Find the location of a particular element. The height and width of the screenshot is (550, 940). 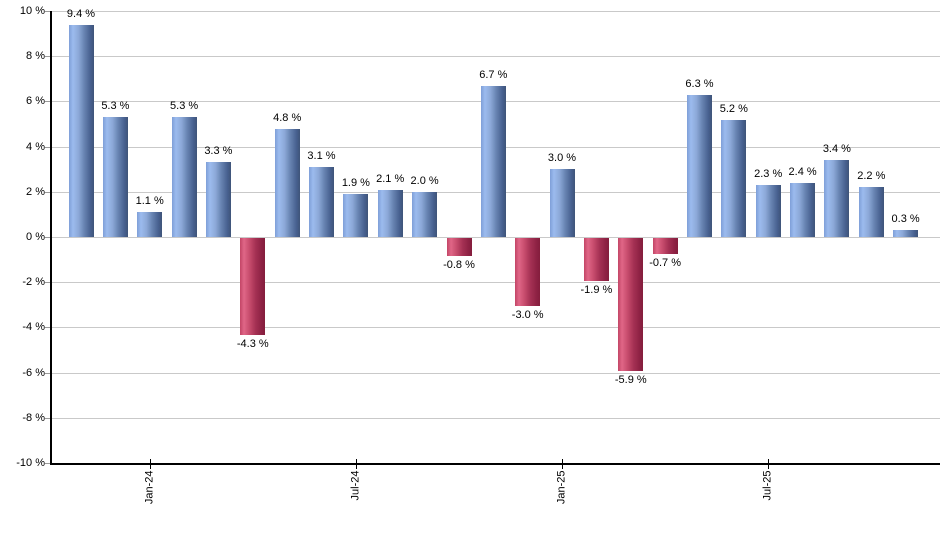

bar-value-label: 6.3 % is located at coordinates (699, 83).